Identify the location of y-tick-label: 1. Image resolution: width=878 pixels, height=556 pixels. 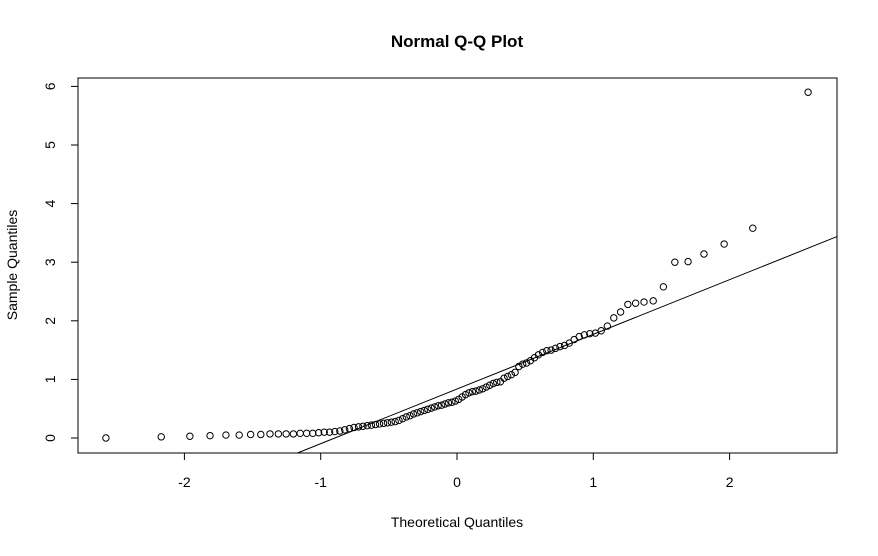
(50, 379).